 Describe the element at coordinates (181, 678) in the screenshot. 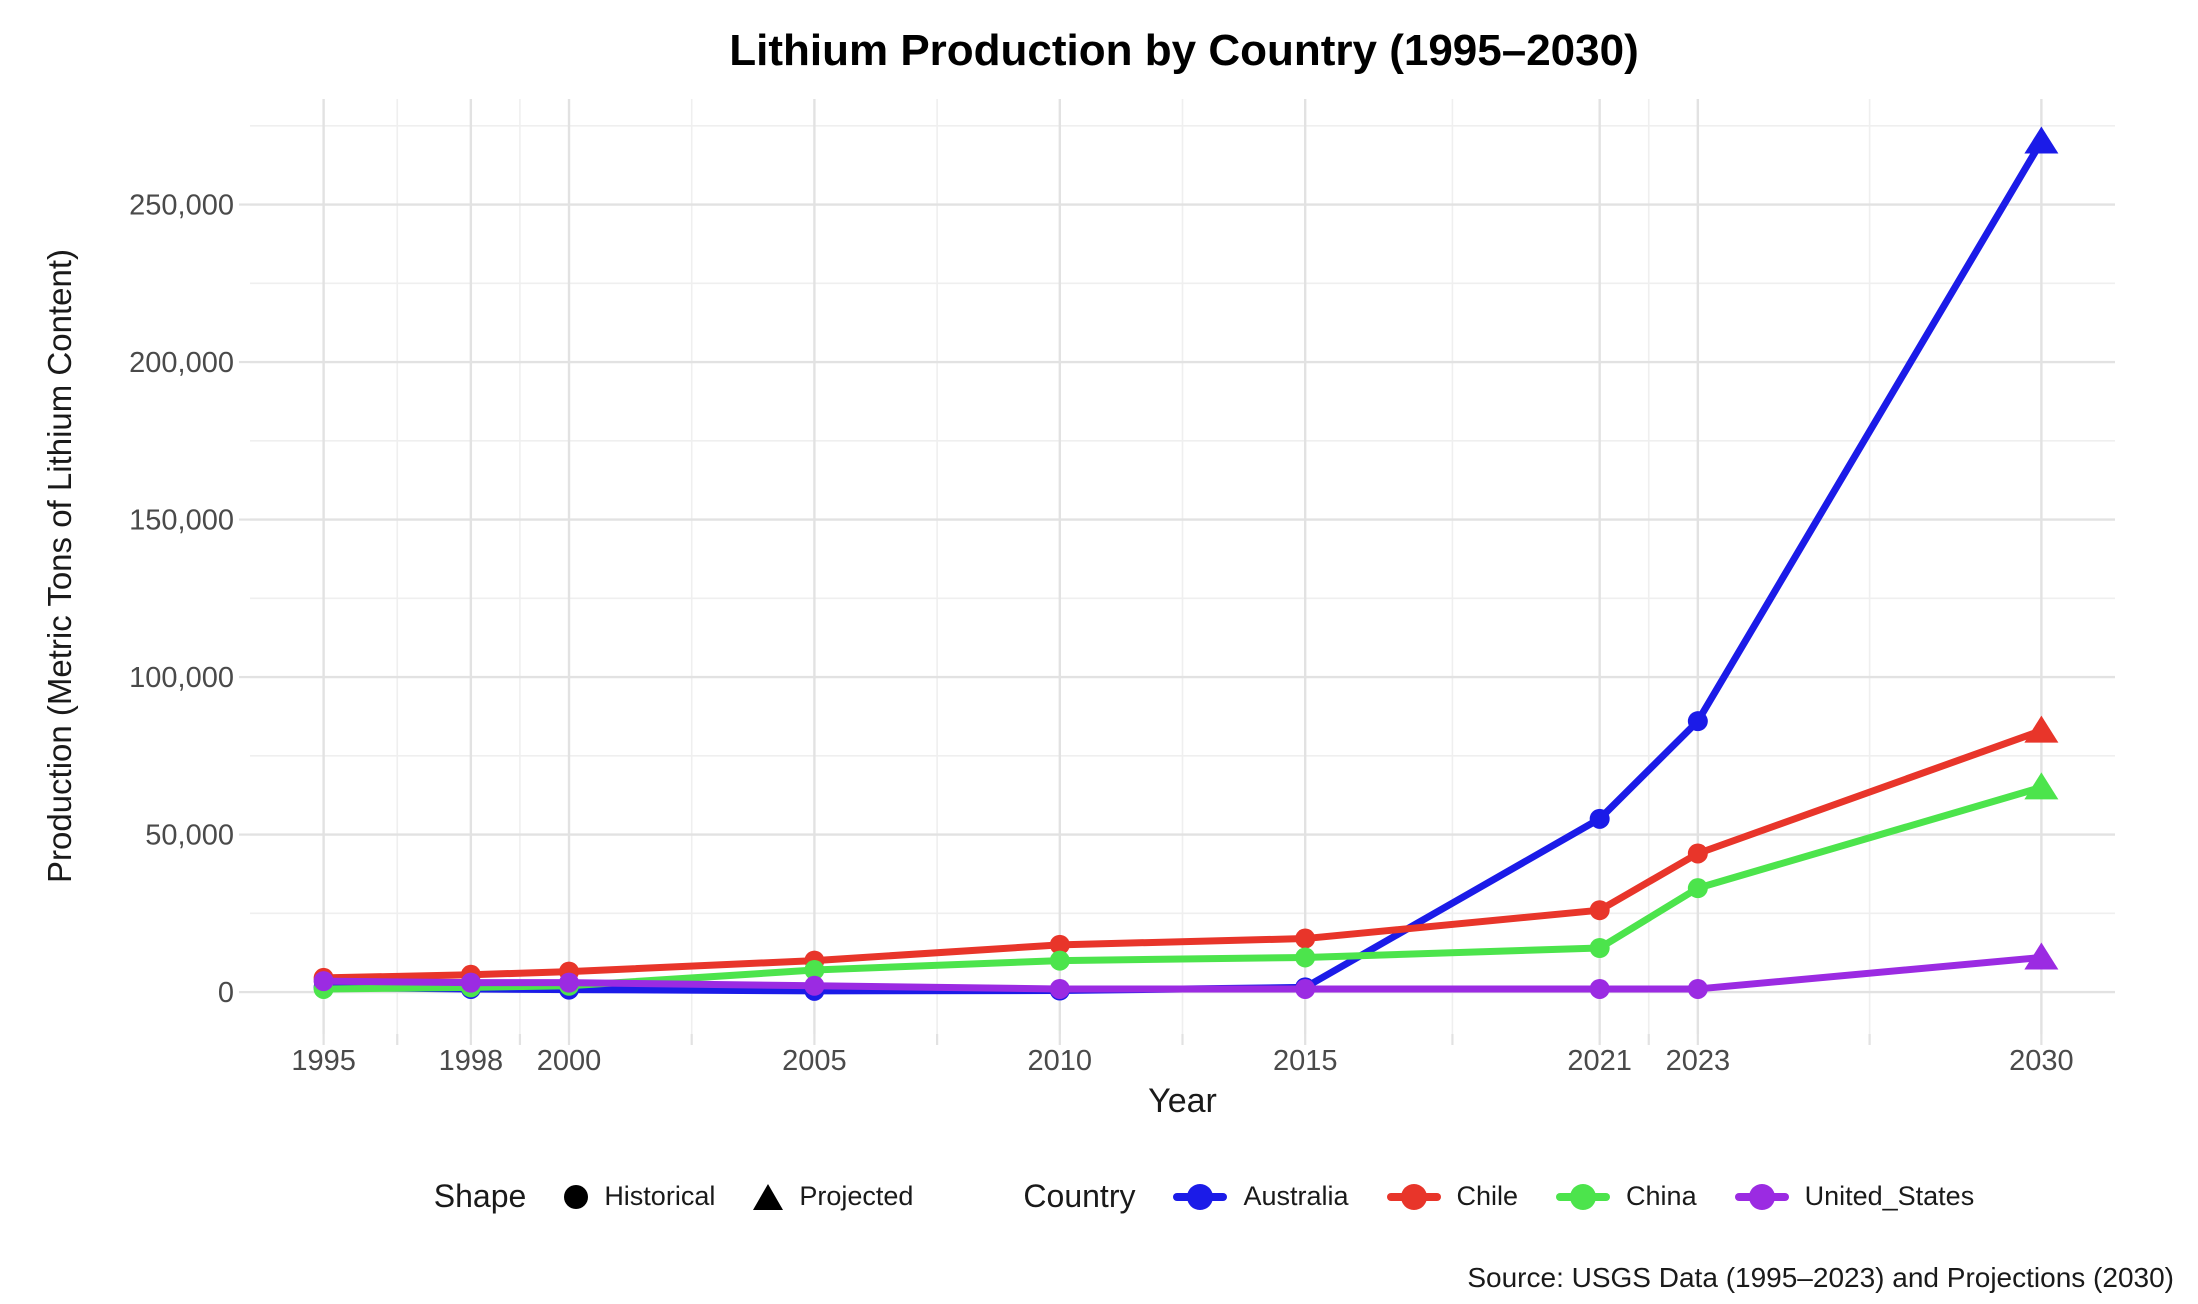

I see `y-tick-label: 100,000` at that location.